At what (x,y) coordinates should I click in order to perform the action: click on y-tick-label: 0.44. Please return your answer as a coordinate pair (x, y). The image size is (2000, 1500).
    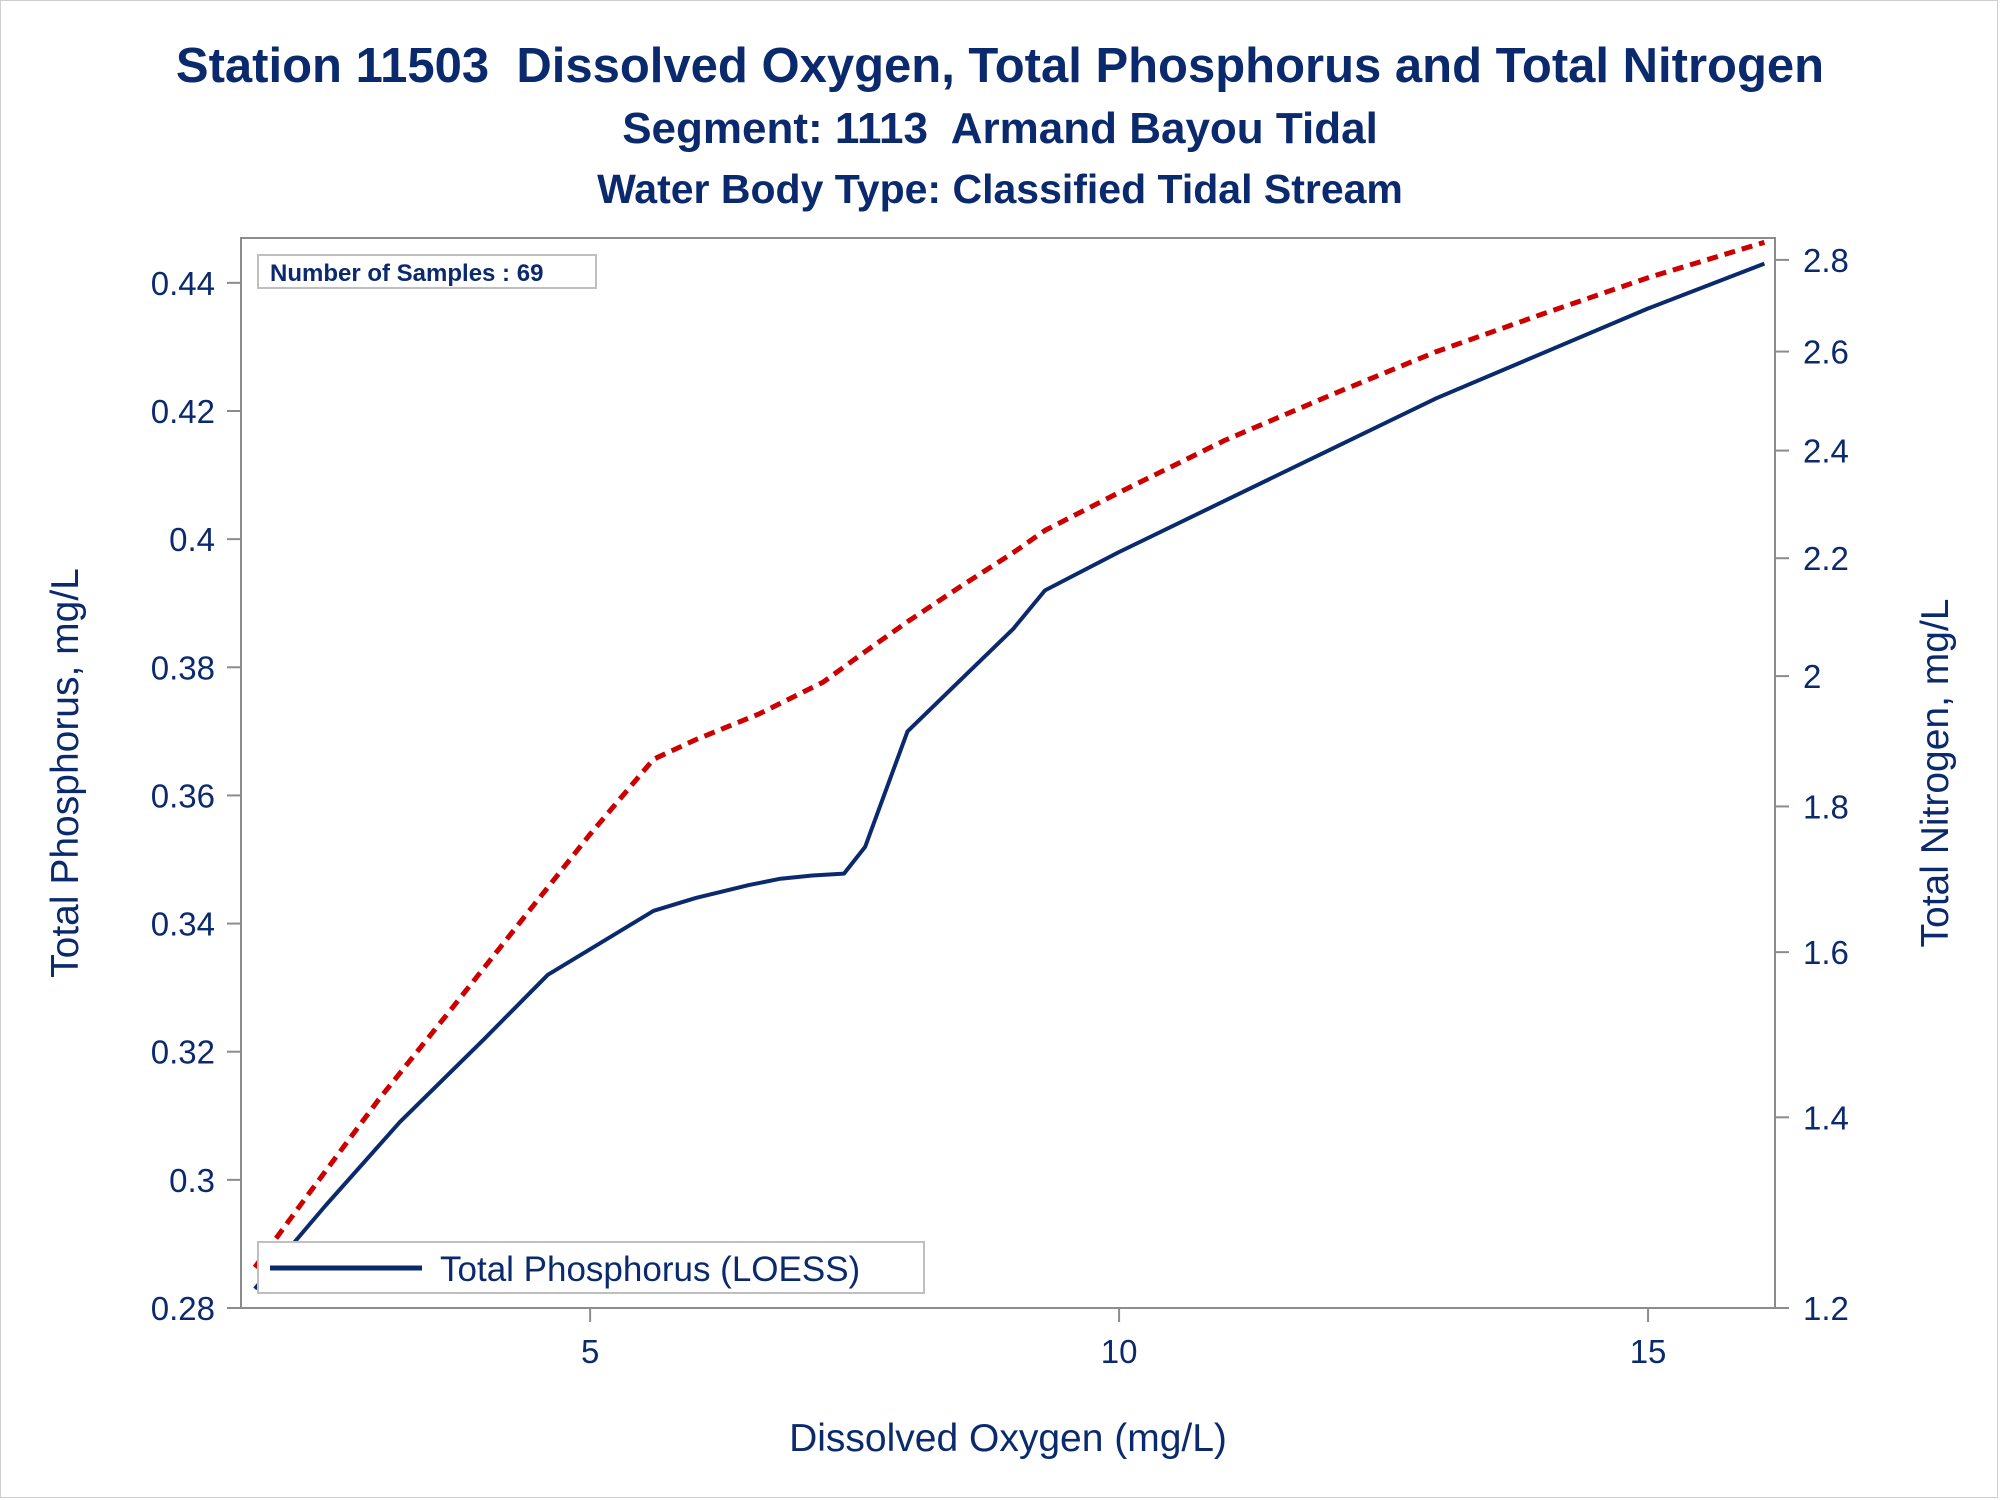
    Looking at the image, I should click on (183, 283).